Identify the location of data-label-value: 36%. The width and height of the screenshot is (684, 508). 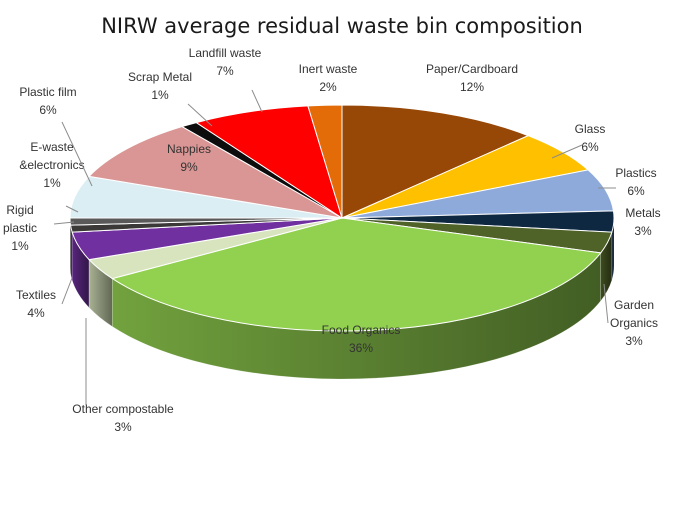
(361, 348).